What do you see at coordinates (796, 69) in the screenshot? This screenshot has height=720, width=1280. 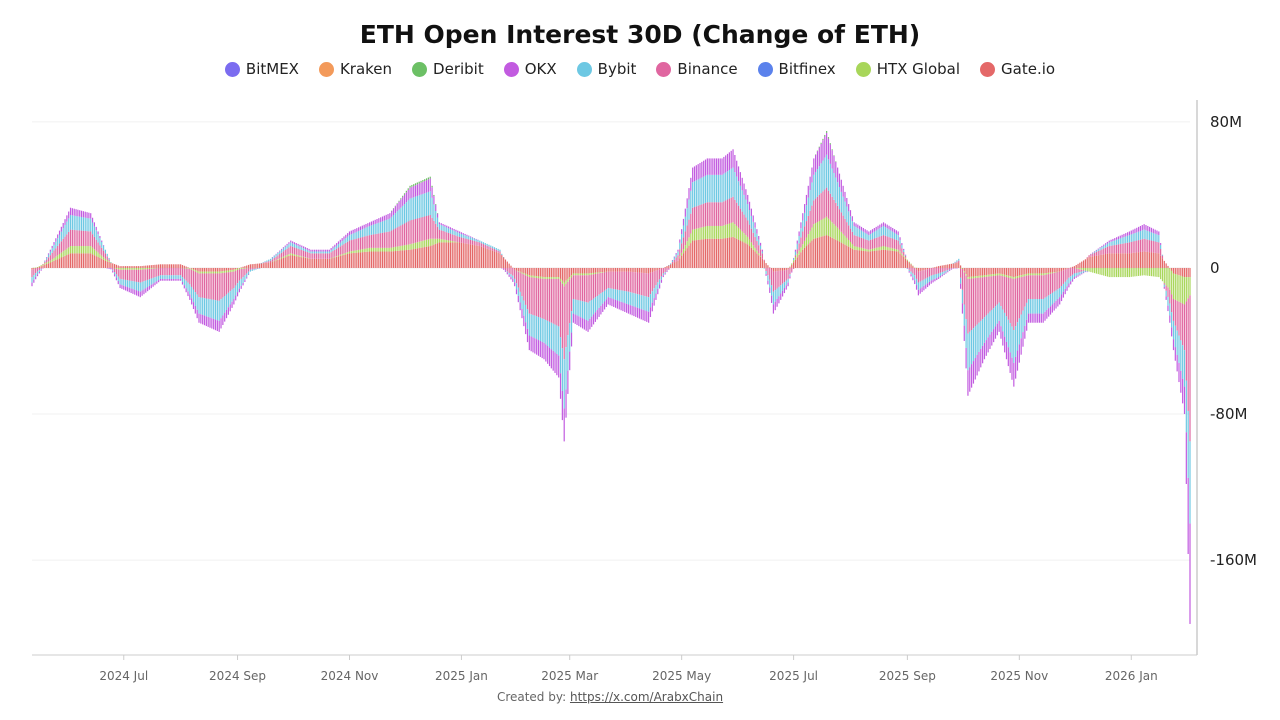 I see `legend-item-bitfinex: Bitfinex` at bounding box center [796, 69].